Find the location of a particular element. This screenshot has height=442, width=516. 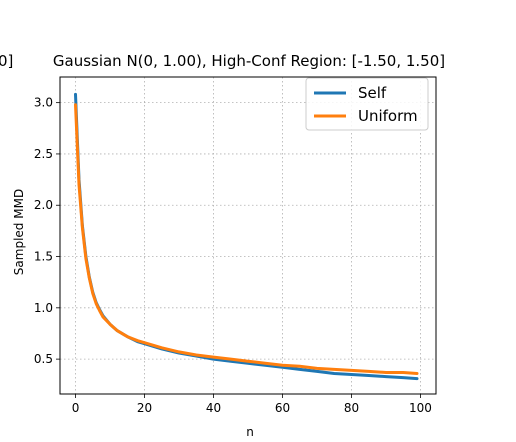

y-tick-label: 1.0 is located at coordinates (43, 308).